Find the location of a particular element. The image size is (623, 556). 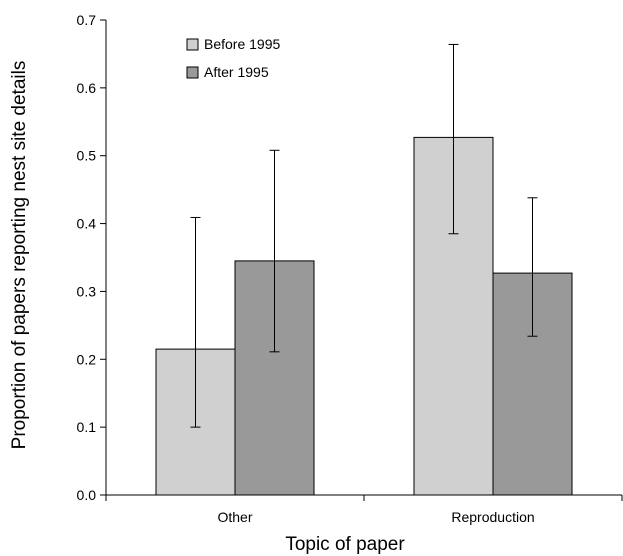

y-tick-label: 0.3 is located at coordinates (87, 291).